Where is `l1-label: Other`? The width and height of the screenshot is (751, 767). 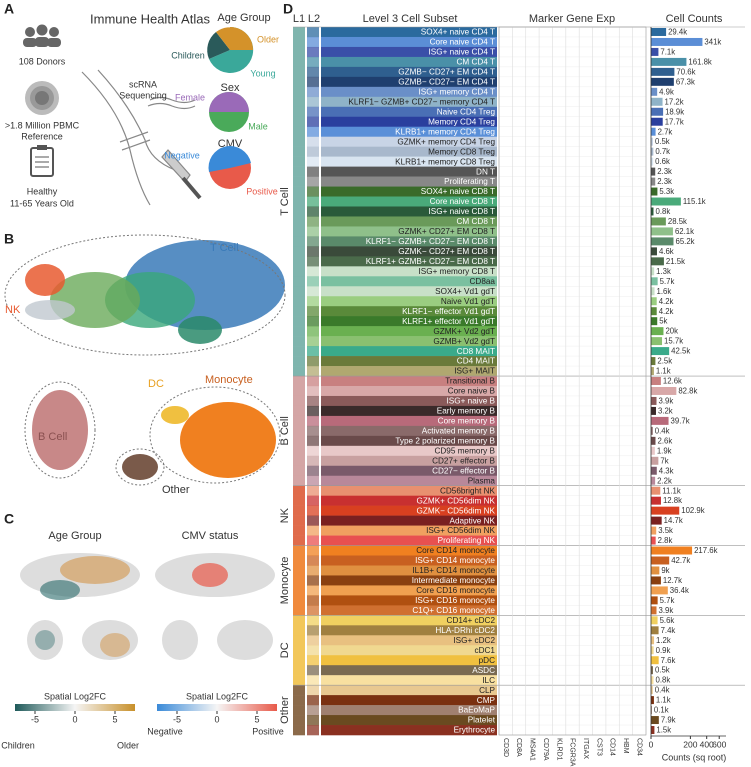 l1-label: Other is located at coordinates (285, 710).